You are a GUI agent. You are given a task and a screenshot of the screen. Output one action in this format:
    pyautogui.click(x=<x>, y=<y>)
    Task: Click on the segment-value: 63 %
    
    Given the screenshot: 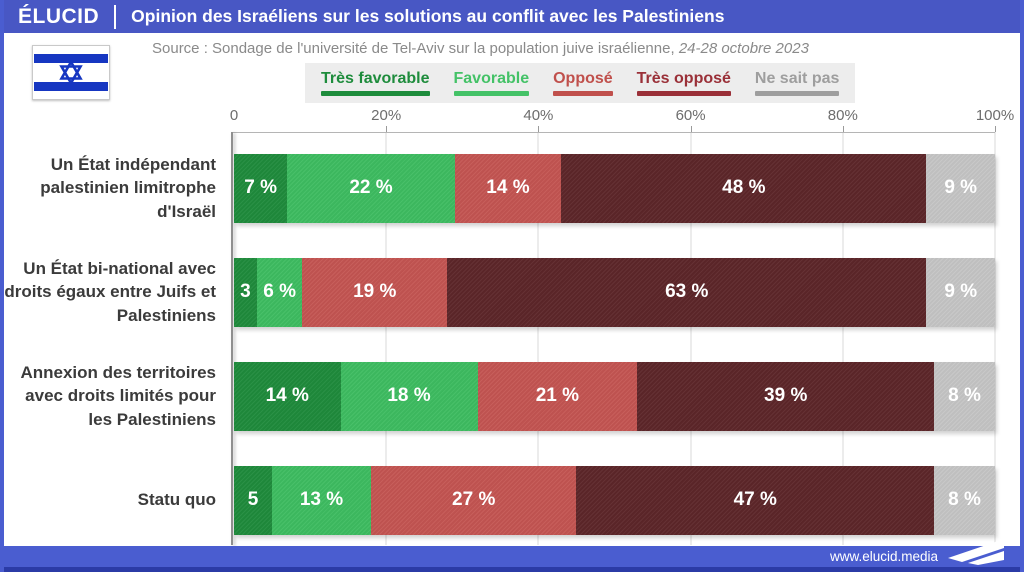 What is the action you would take?
    pyautogui.click(x=687, y=291)
    